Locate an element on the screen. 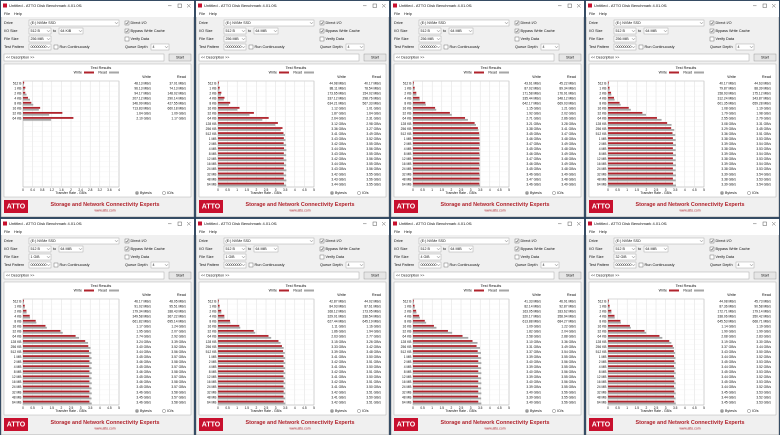  io-to-select-box is located at coordinates (461, 31).